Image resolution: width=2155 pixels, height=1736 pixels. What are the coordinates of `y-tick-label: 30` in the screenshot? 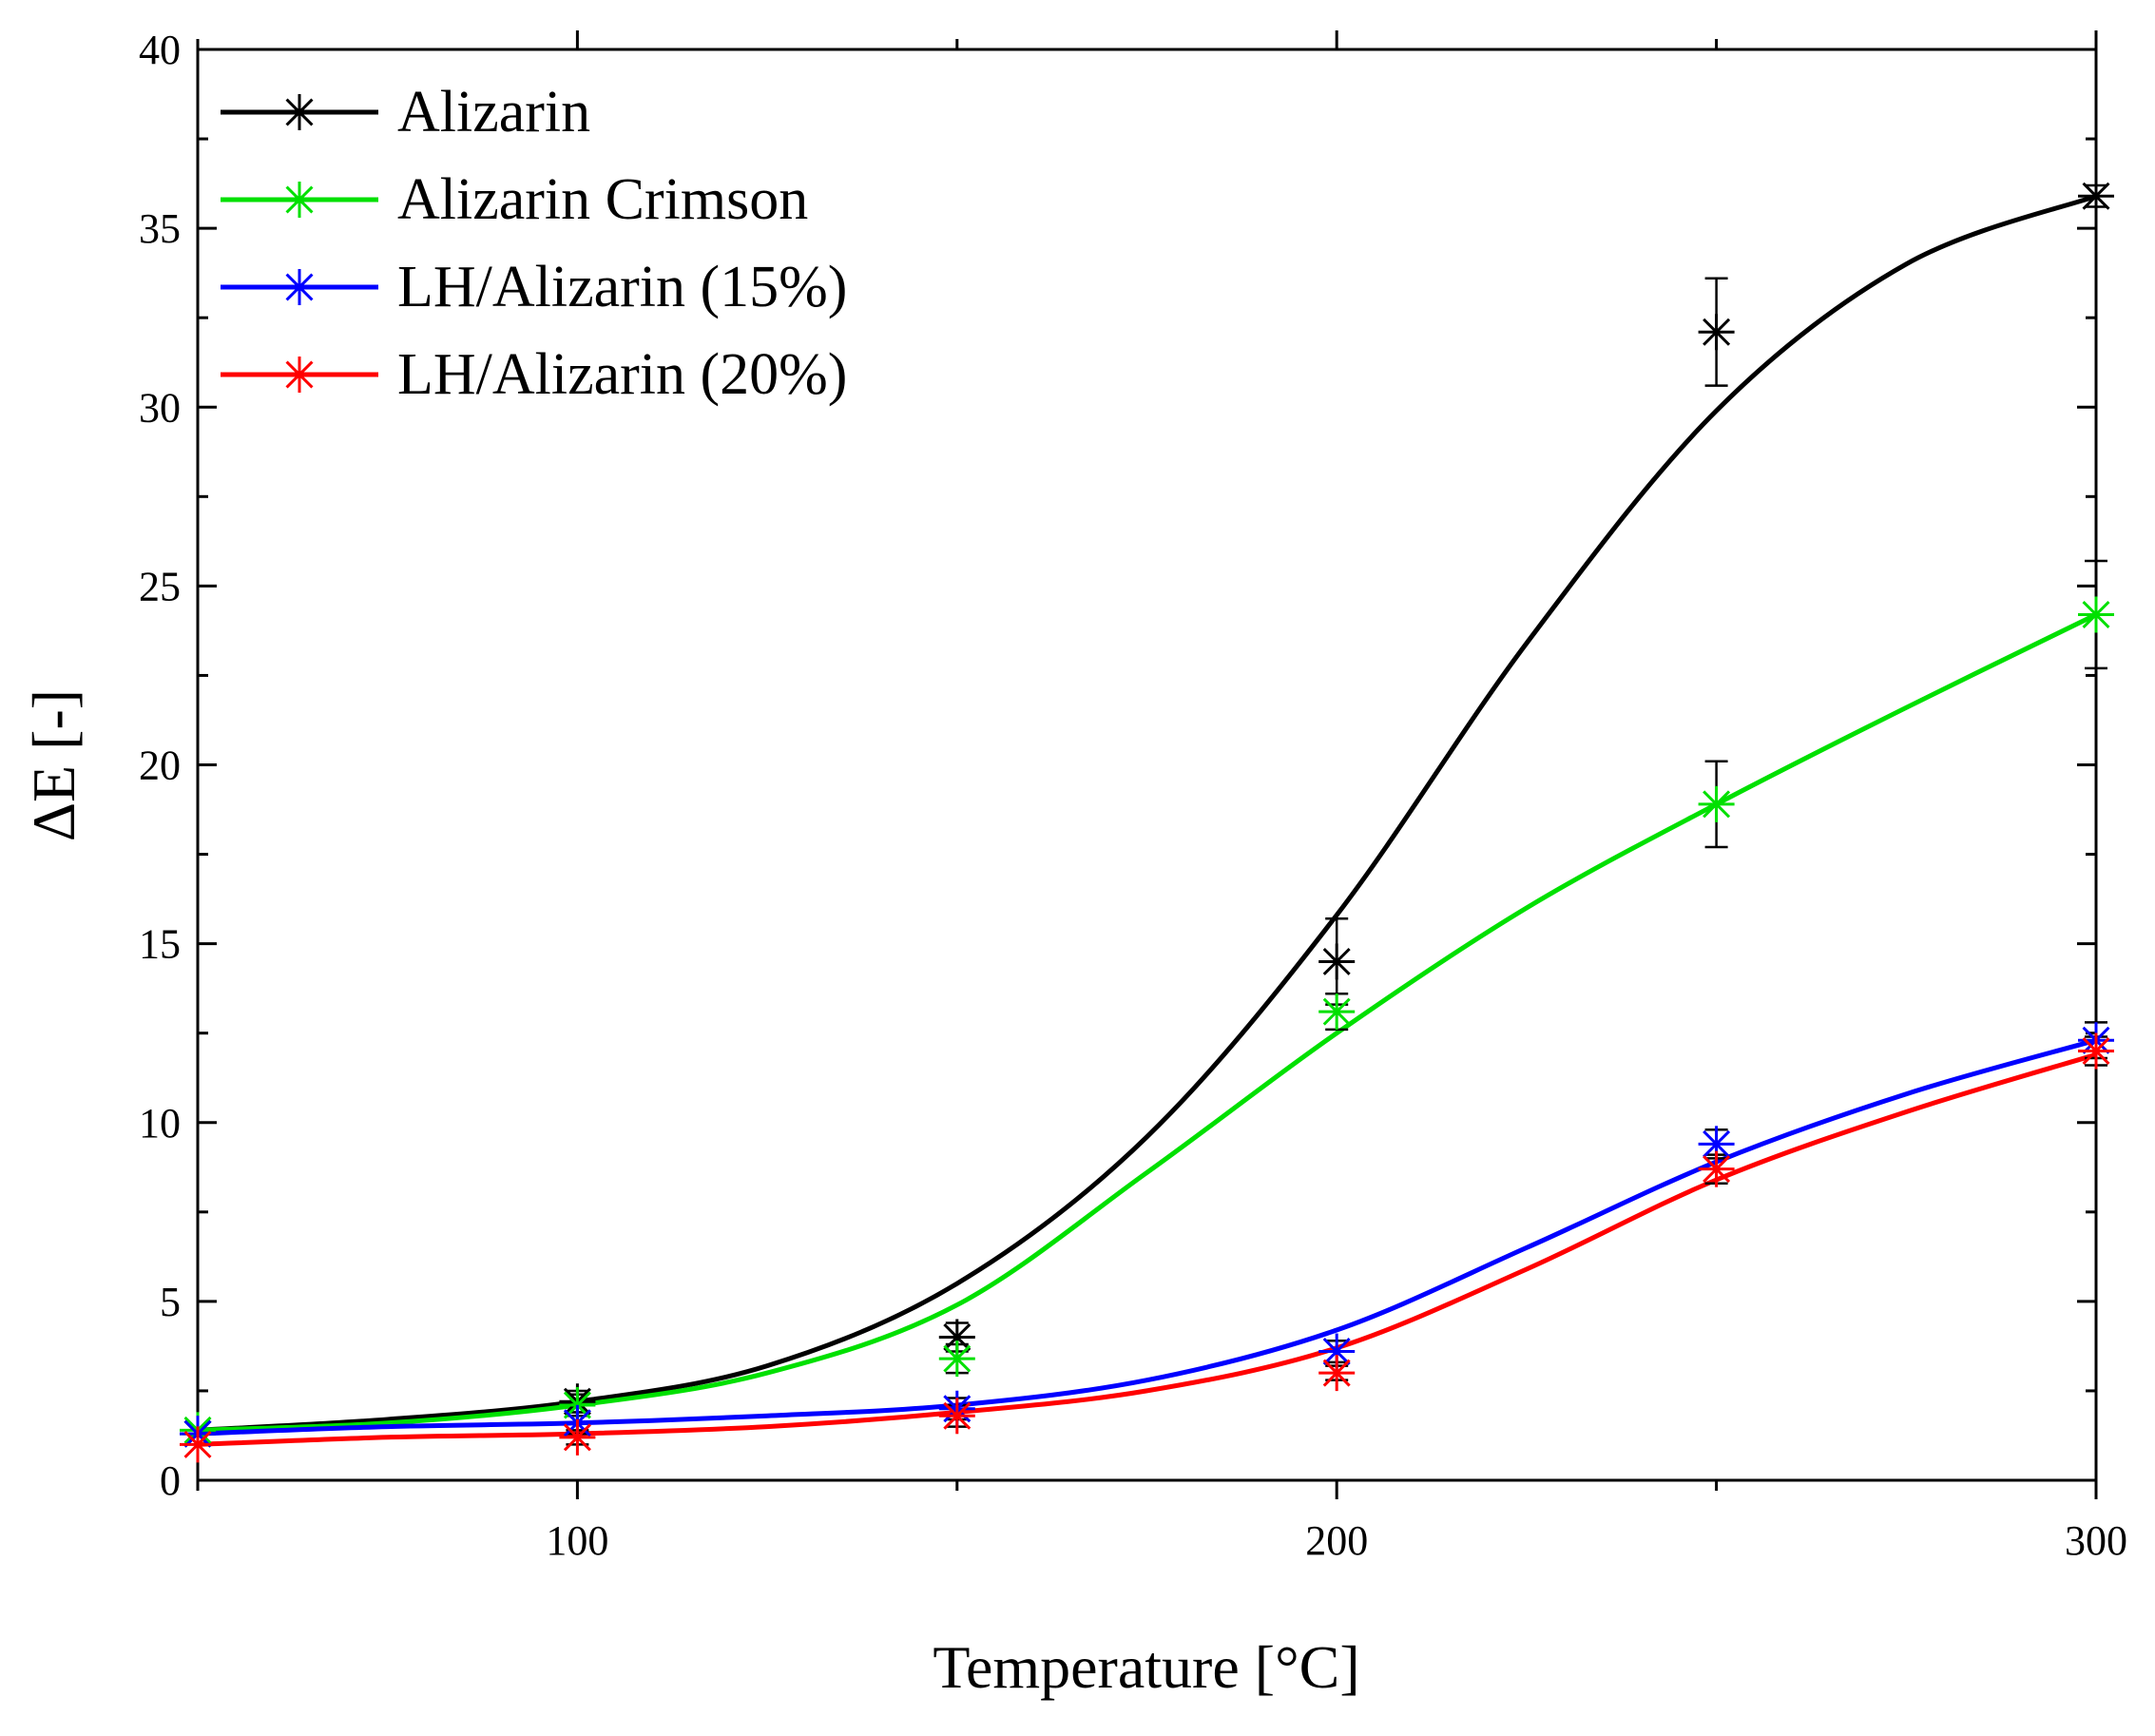 It's located at (160, 407).